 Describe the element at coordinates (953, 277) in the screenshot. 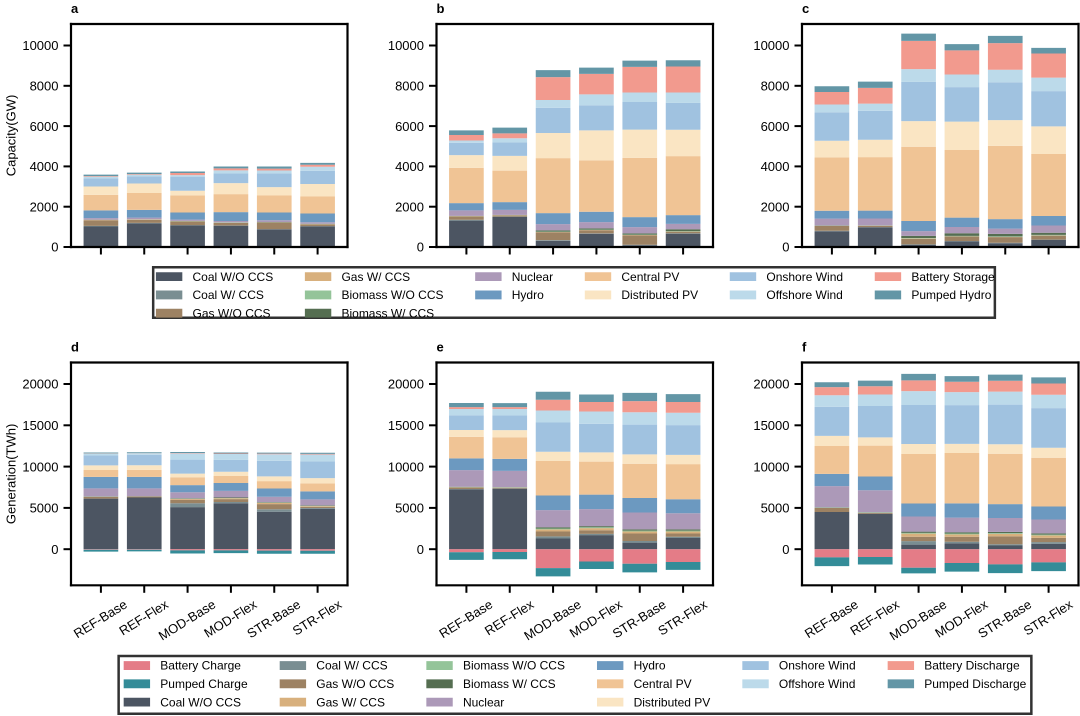

I see `svg-text: Battery Storage` at that location.